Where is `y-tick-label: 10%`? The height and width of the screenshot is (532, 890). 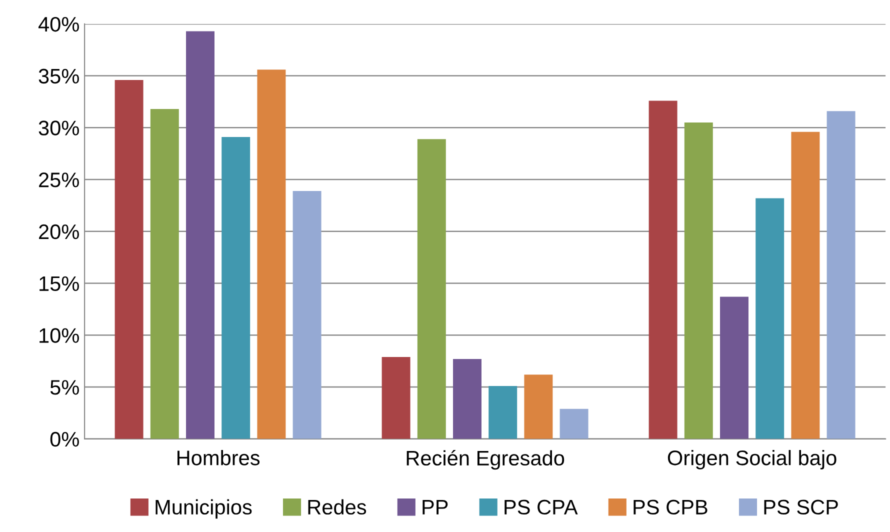 y-tick-label: 10% is located at coordinates (59, 335).